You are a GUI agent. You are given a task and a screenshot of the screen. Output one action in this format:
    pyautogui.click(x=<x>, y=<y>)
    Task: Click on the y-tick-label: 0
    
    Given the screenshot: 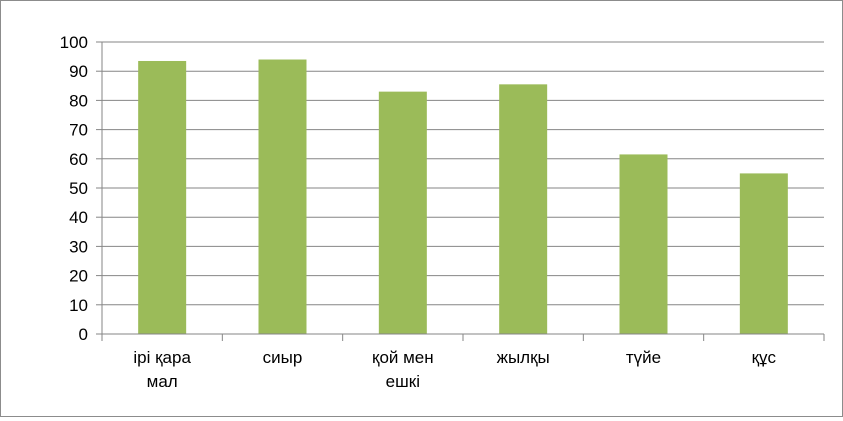 What is the action you would take?
    pyautogui.click(x=83, y=334)
    